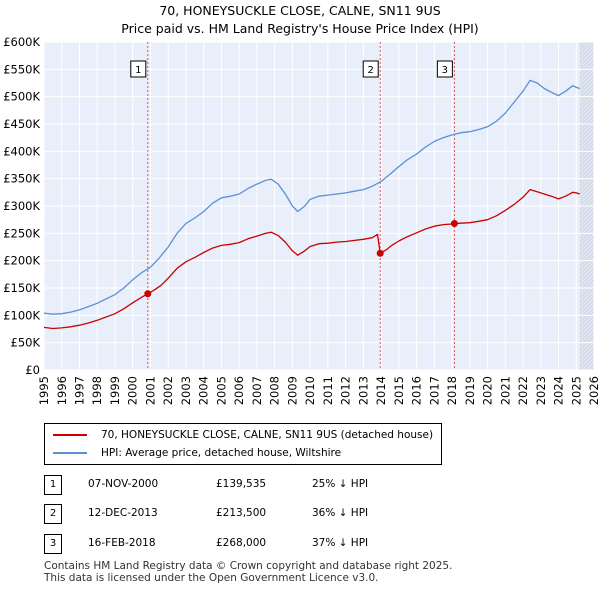 The width and height of the screenshot is (600, 590). What do you see at coordinates (21, 42) in the screenshot?
I see `y-tick-label: £600K` at bounding box center [21, 42].